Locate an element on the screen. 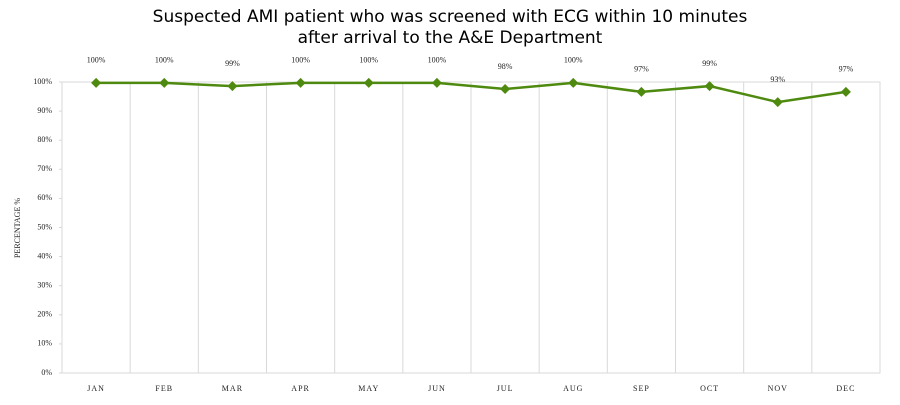  x-tick-label: JUL is located at coordinates (505, 388).